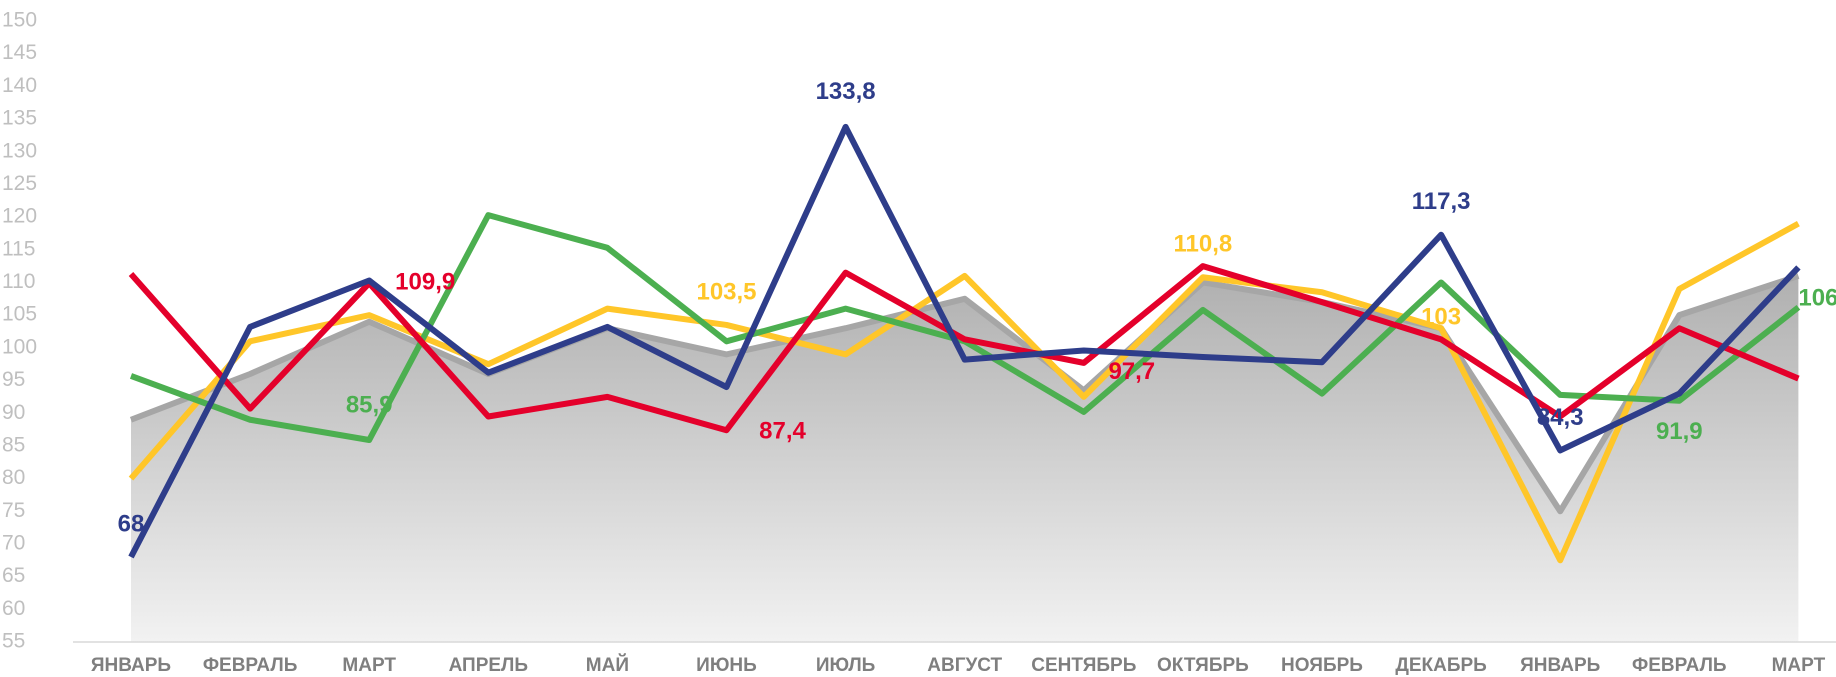 The height and width of the screenshot is (677, 1836). I want to click on y-tick-label: 135, so click(19, 118).